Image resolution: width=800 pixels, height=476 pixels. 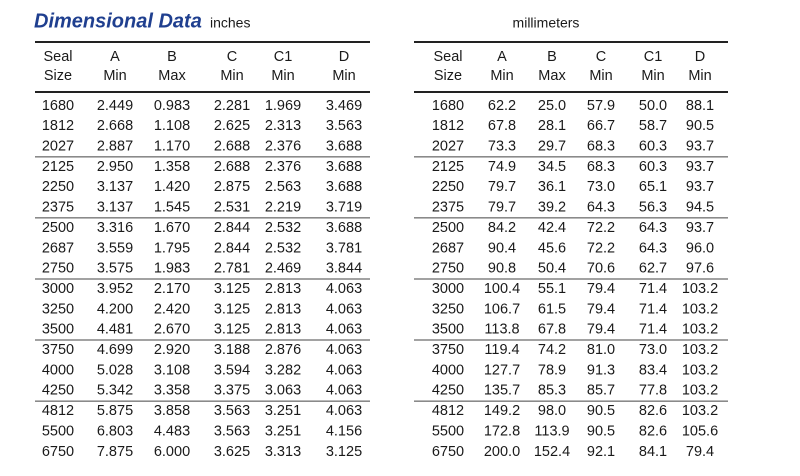 What do you see at coordinates (700, 269) in the screenshot?
I see `cell: 97.6` at bounding box center [700, 269].